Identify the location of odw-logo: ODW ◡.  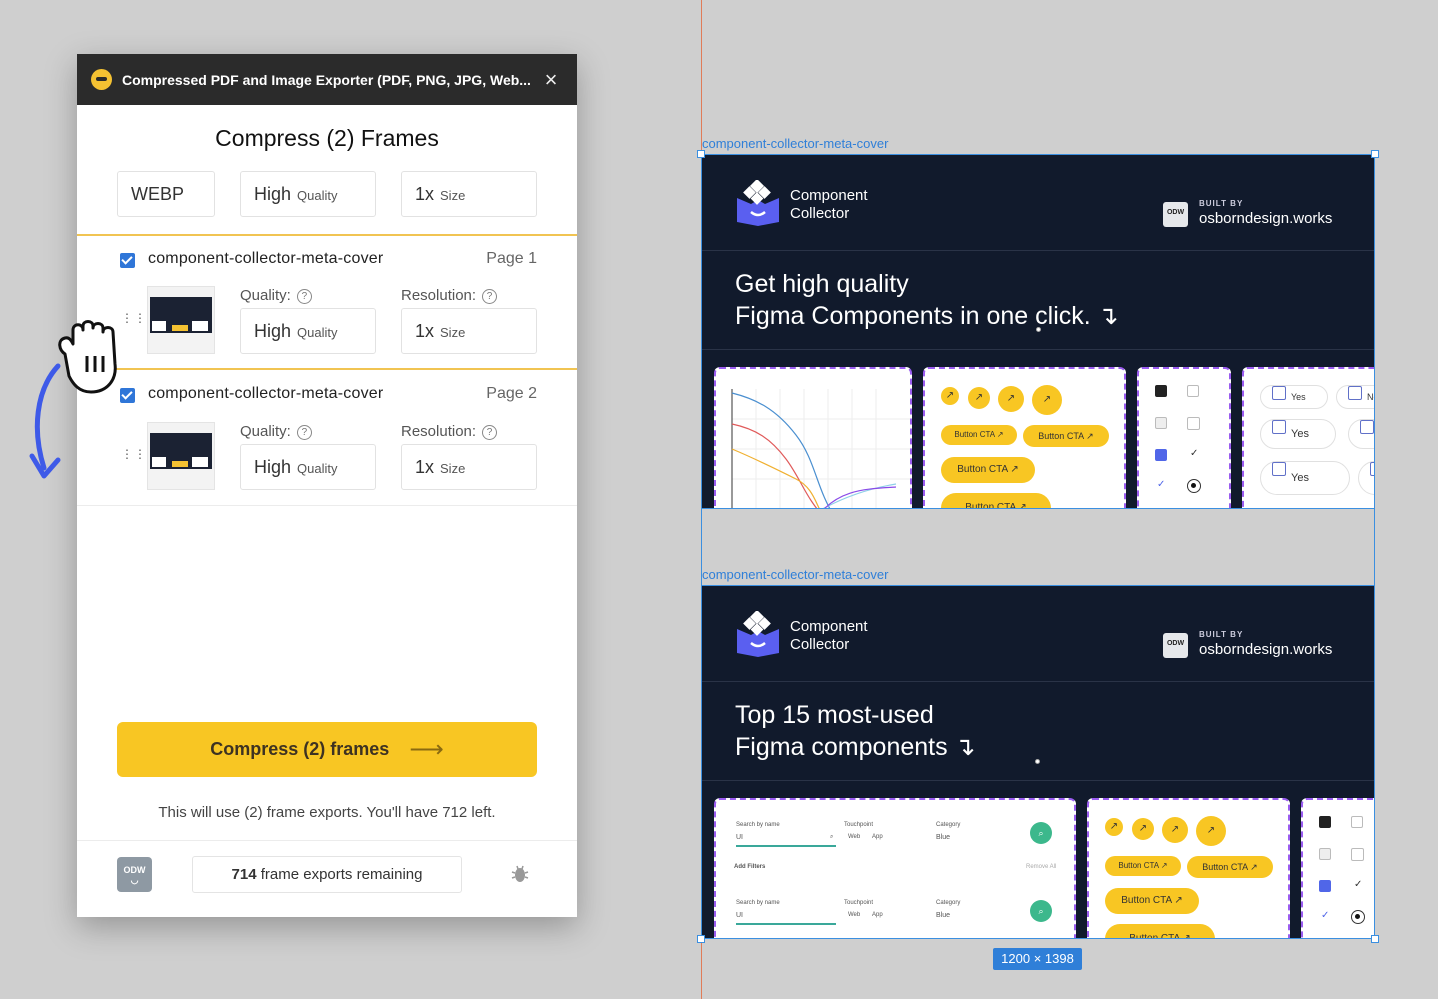
(134, 874).